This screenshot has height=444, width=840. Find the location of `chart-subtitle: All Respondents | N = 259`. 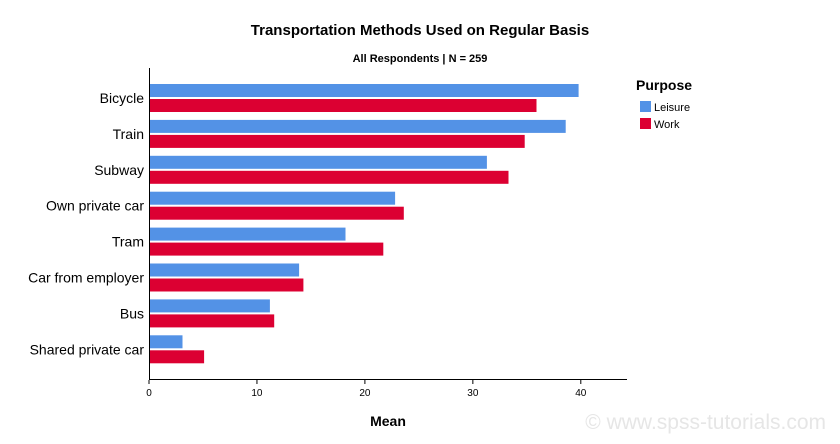

chart-subtitle: All Respondents | N = 259 is located at coordinates (420, 59).